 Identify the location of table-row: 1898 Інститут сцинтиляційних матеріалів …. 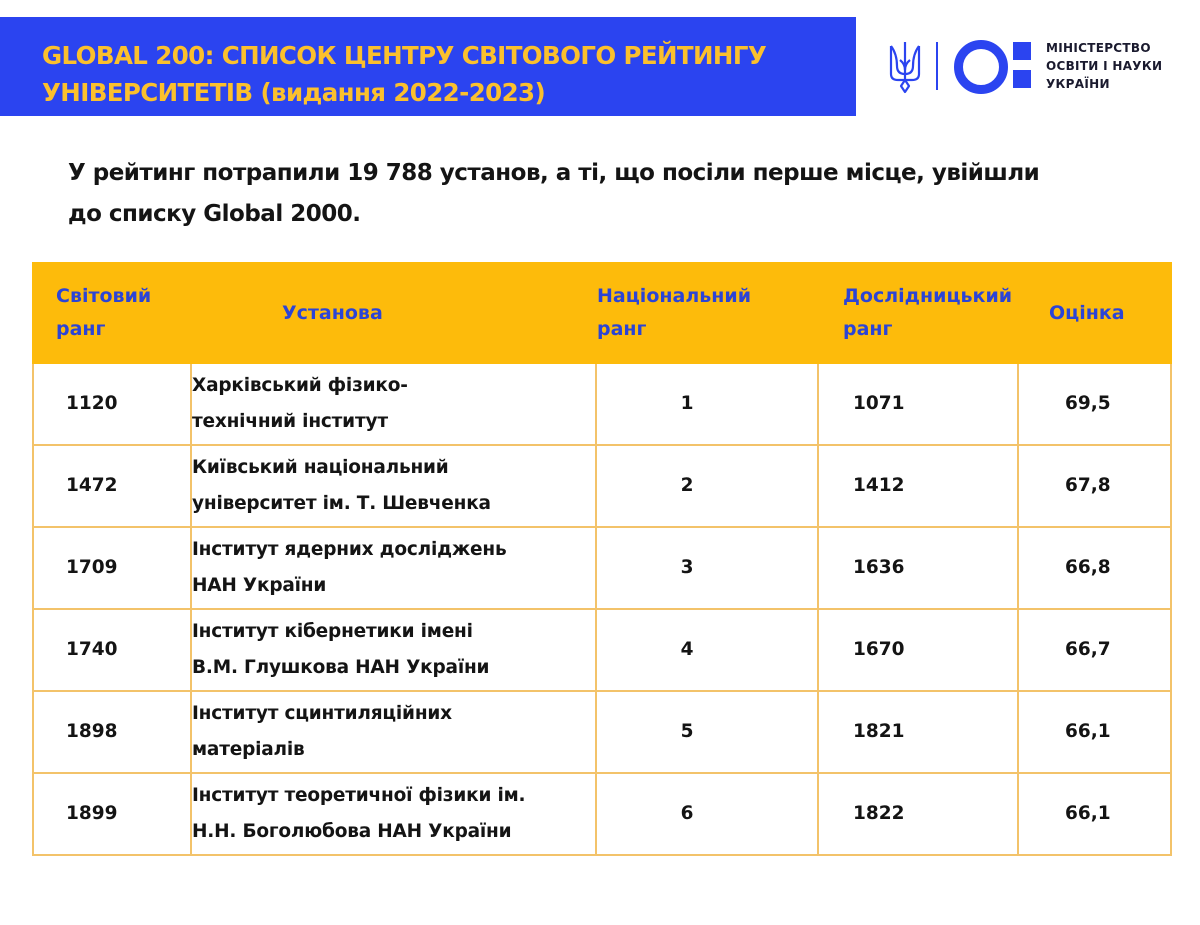
(602, 732).